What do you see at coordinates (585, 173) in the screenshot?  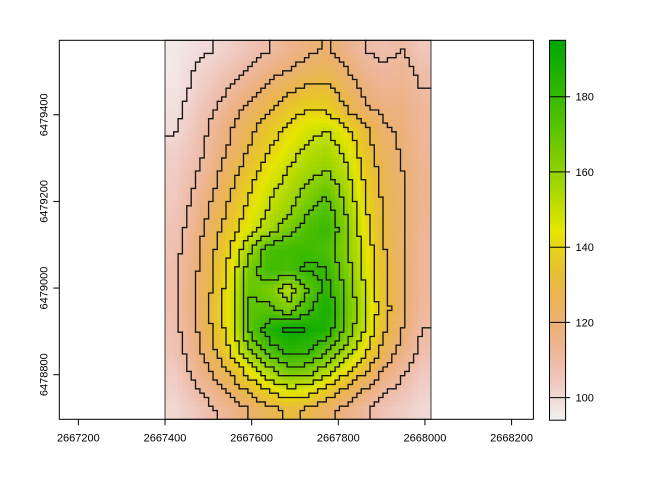 I see `colorbar-tick-label: 160` at bounding box center [585, 173].